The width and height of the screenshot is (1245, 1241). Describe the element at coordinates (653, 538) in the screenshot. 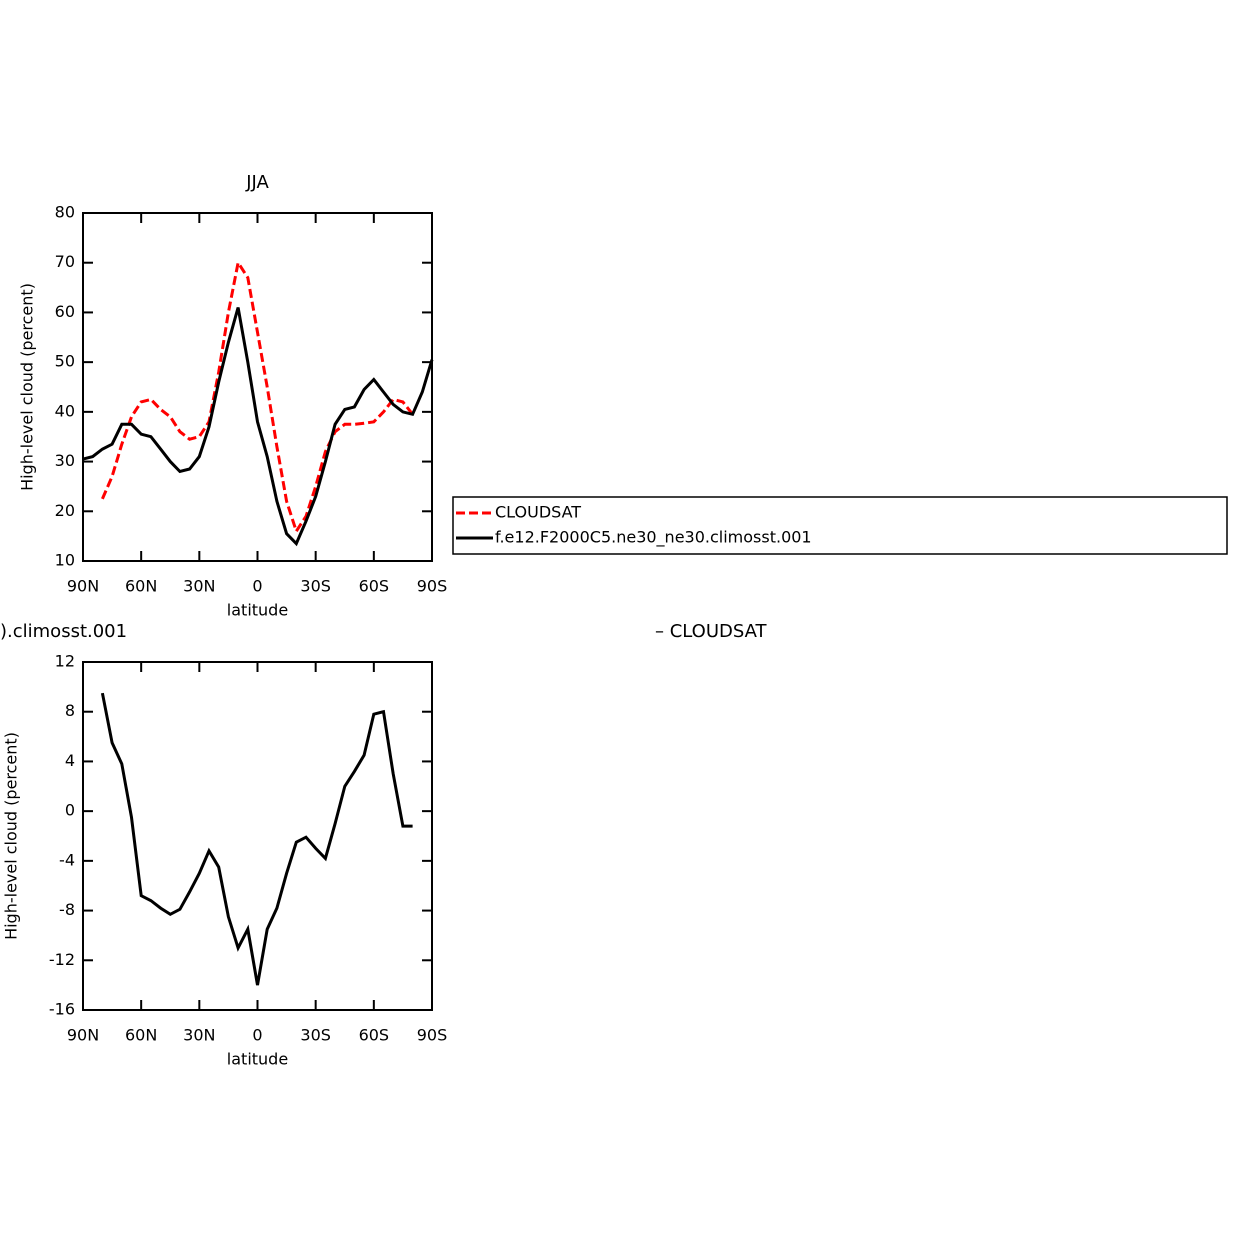

I see `legend-label: f.e12.F2000C5.ne30_ne30.climosst.001` at that location.